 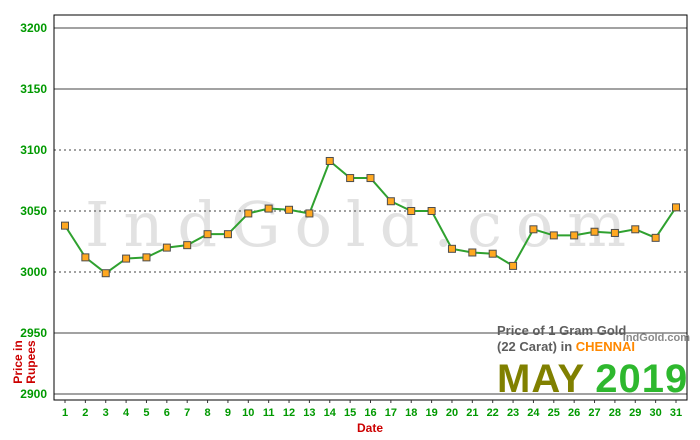 What do you see at coordinates (309, 413) in the screenshot?
I see `svg-text: 13` at bounding box center [309, 413].